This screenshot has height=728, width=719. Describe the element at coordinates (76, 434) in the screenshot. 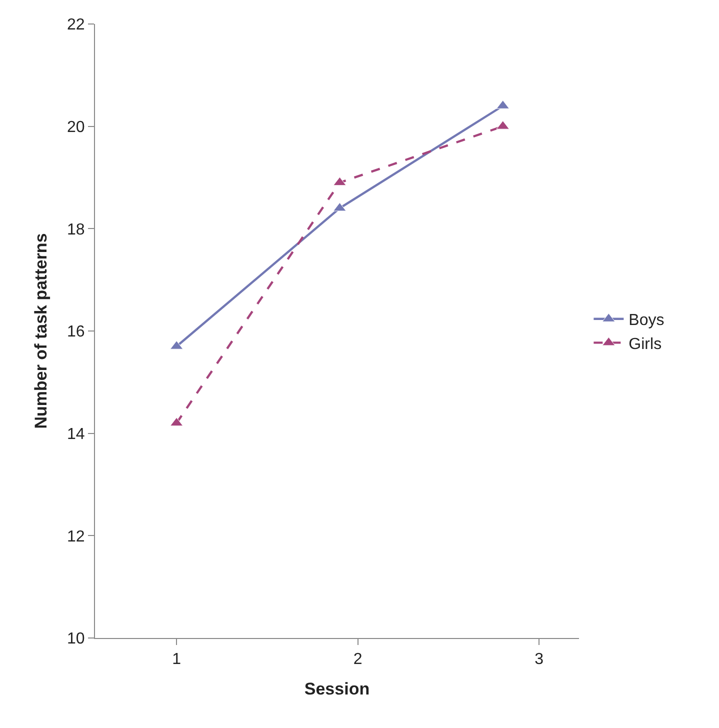

I see `y-tick-label: 14` at that location.